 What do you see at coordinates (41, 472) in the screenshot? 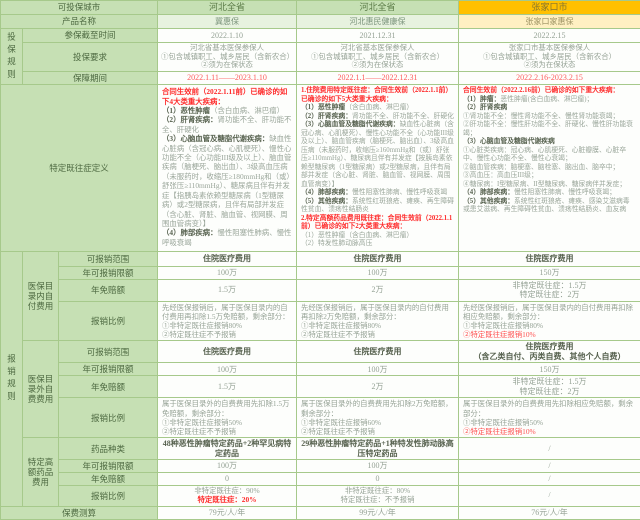
I see `group-label-drugs: 特定高额药品费用` at bounding box center [41, 472].